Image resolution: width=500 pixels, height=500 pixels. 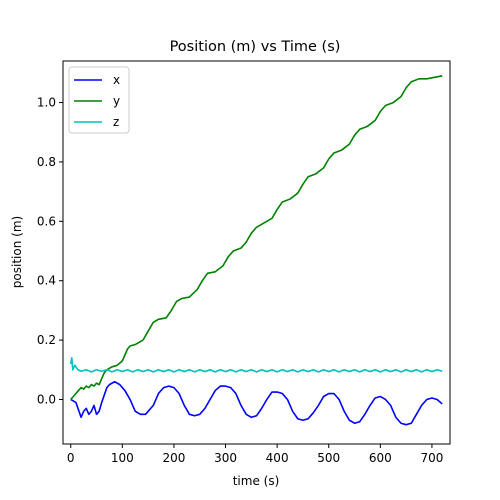 What do you see at coordinates (17, 252) in the screenshot?
I see `y-axis-label: position (m)` at bounding box center [17, 252].